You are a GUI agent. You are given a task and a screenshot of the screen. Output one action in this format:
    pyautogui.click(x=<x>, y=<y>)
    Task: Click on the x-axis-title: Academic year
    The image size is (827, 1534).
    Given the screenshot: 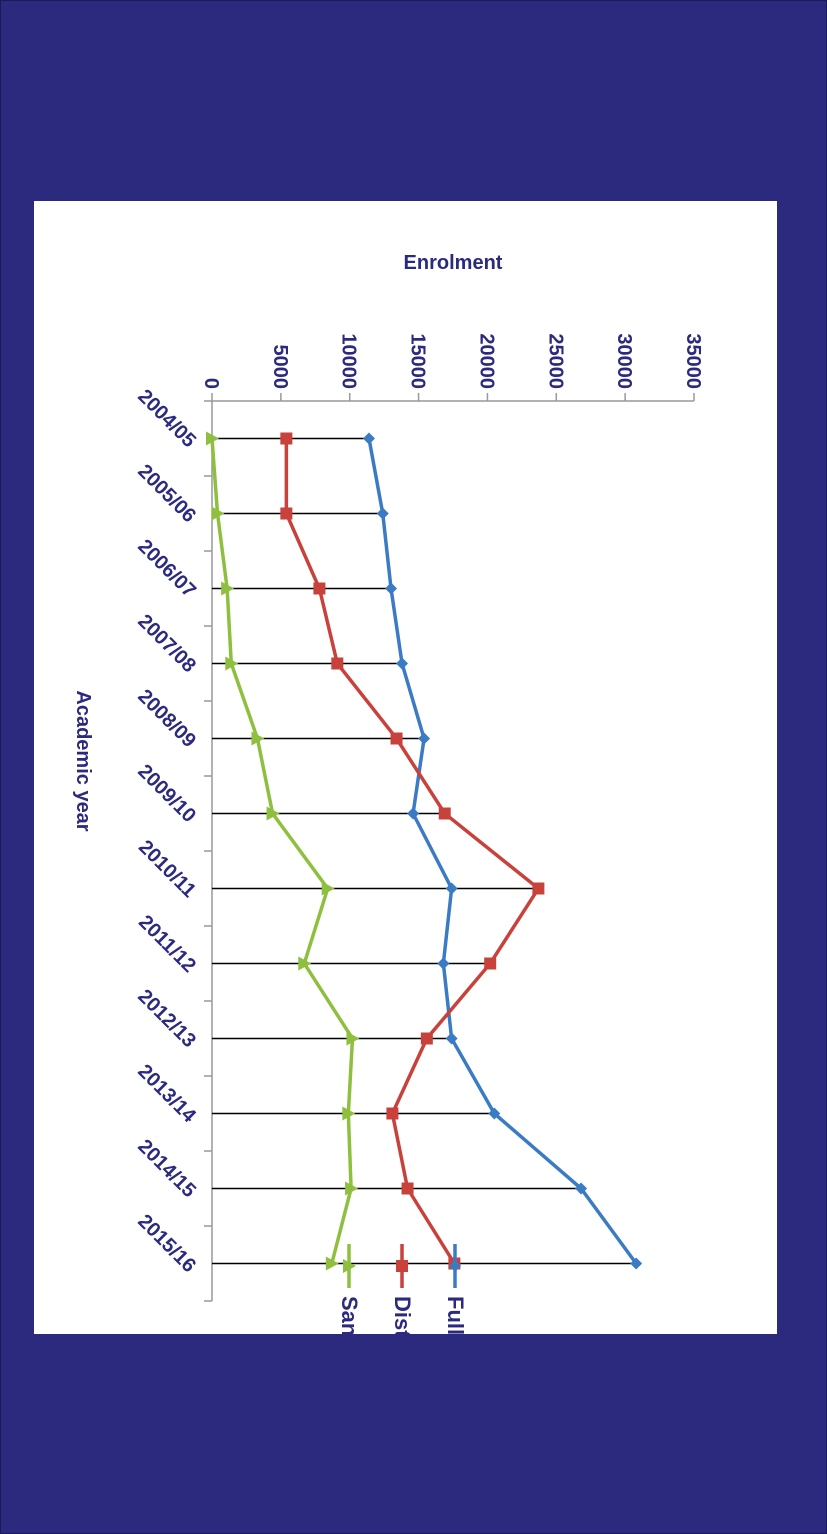 What is the action you would take?
    pyautogui.click(x=83, y=760)
    